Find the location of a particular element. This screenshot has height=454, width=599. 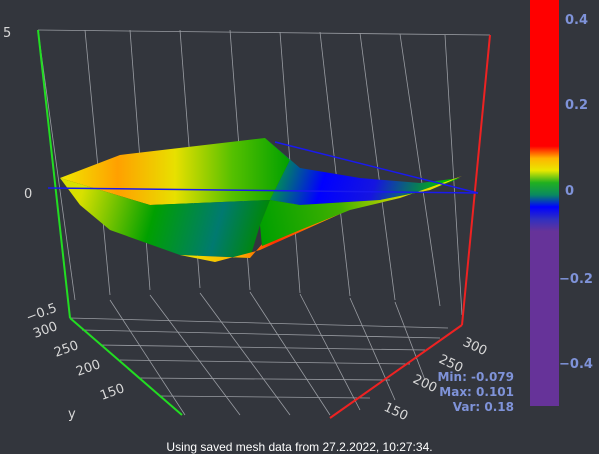

surface-patch-front-right is located at coordinates (361, 211).